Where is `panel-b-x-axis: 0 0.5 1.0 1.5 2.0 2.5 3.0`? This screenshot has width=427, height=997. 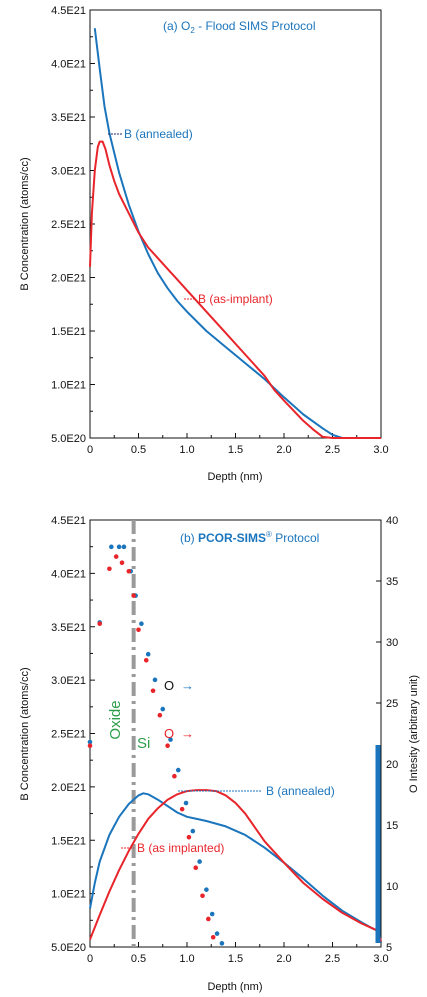 panel-b-x-axis: 0 0.5 1.0 1.5 2.0 2.5 3.0 is located at coordinates (238, 953).